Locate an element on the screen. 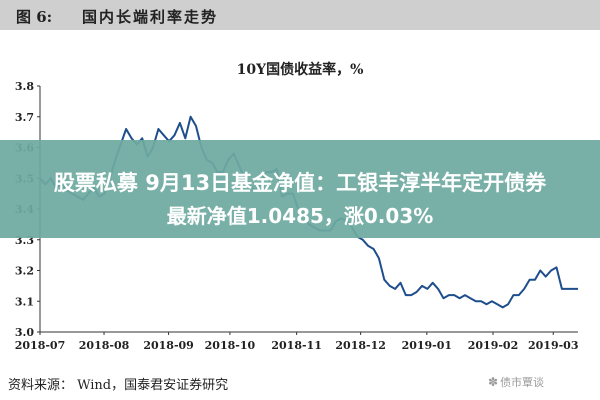 The width and height of the screenshot is (600, 400). figure-label: 图 6: is located at coordinates (34, 17).